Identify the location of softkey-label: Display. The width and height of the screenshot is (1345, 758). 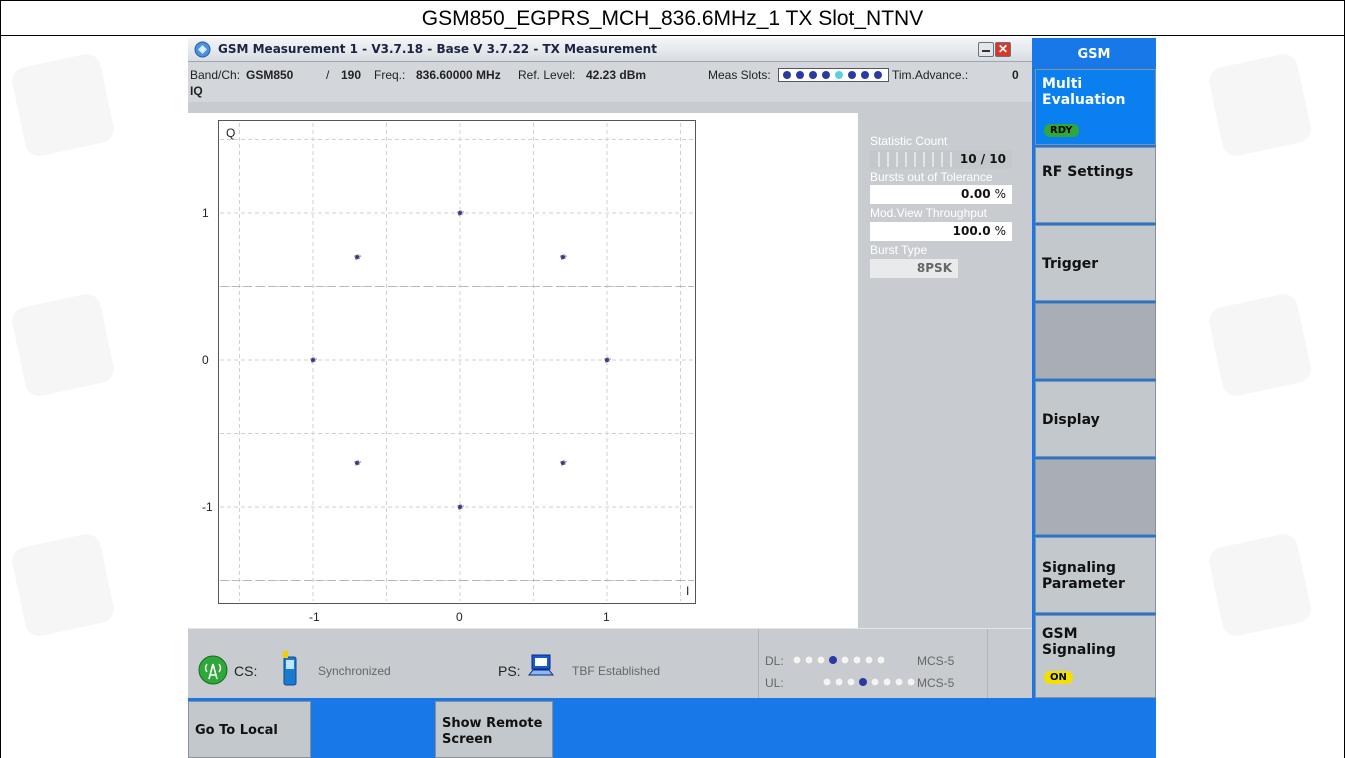
(1071, 420).